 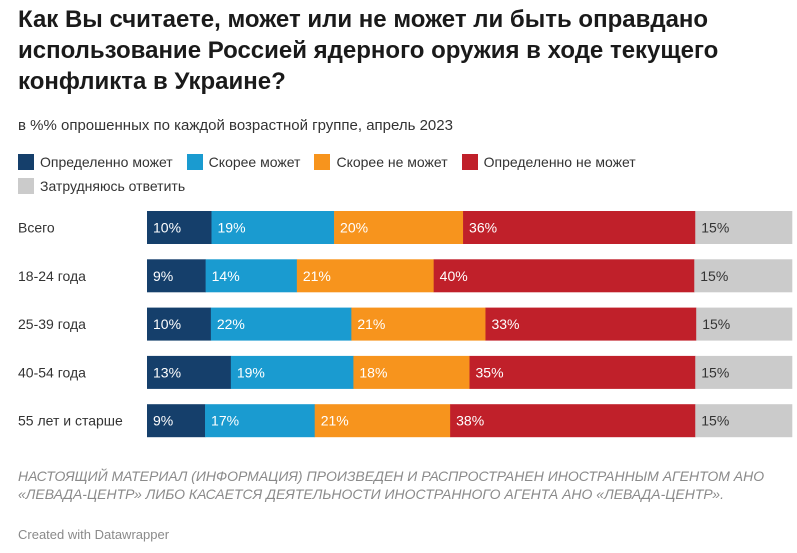 What do you see at coordinates (354, 228) in the screenshot?
I see `bar-value-label: 20%` at bounding box center [354, 228].